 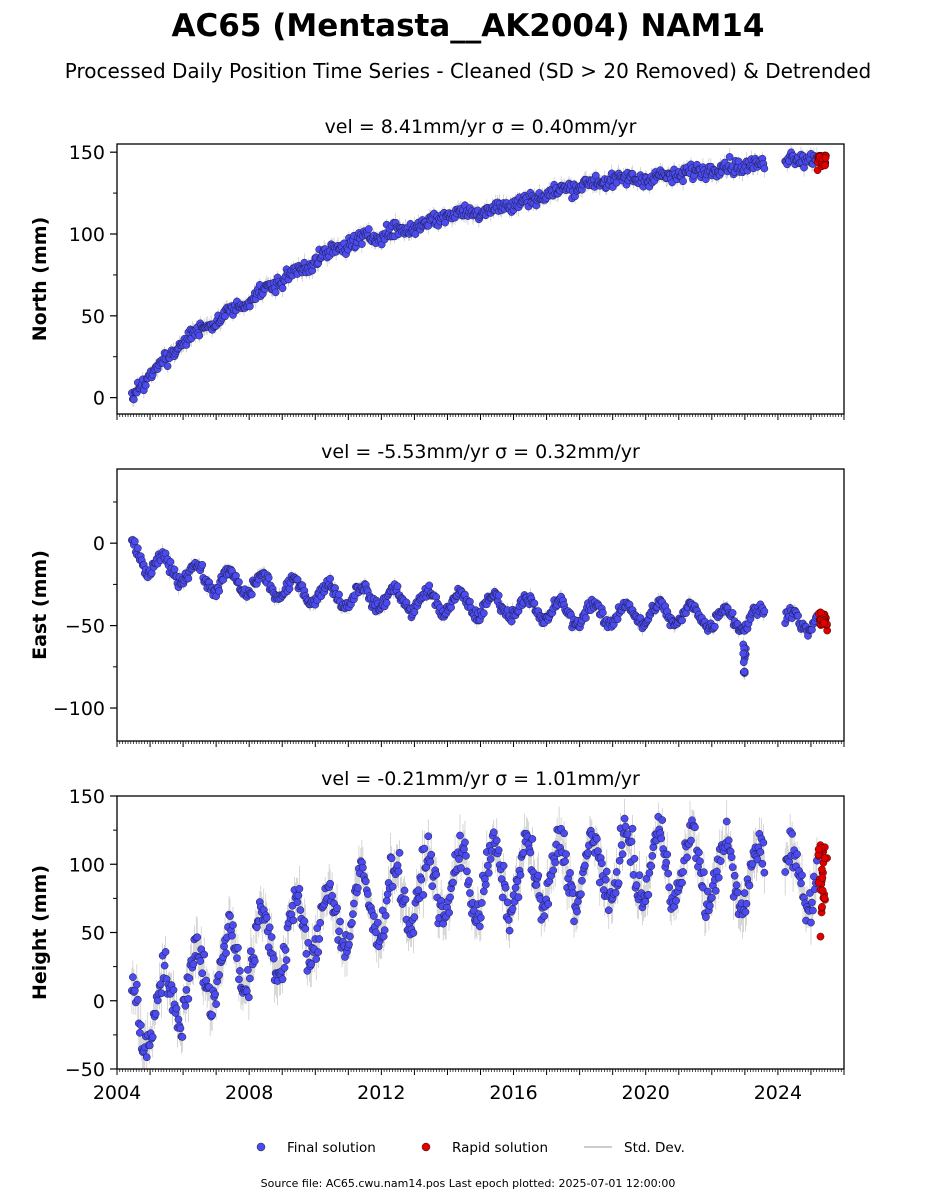 What do you see at coordinates (480, 452) in the screenshot?
I see `east-panel-title: vel = -5.53mm/yr σ = 0.32mm/yr` at bounding box center [480, 452].